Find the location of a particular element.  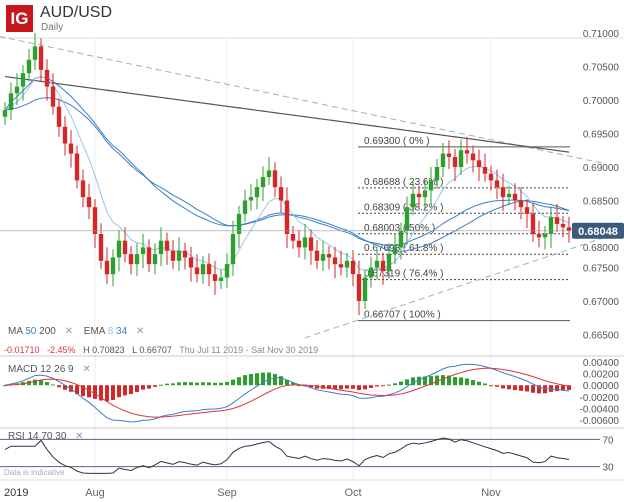

instrument-title: AUD/USD is located at coordinates (76, 12).